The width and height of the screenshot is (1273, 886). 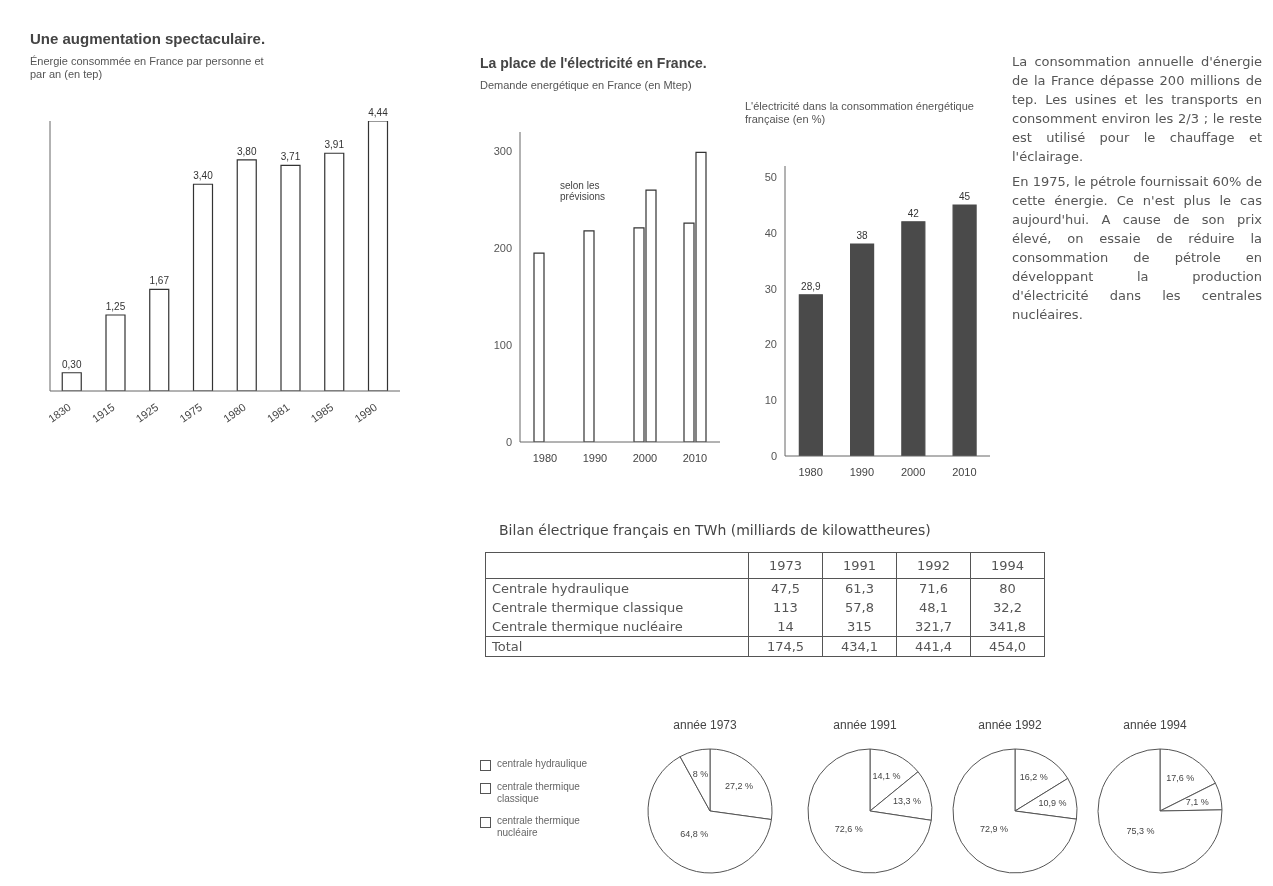 I want to click on category-label: 1992, so click(x=933, y=565).